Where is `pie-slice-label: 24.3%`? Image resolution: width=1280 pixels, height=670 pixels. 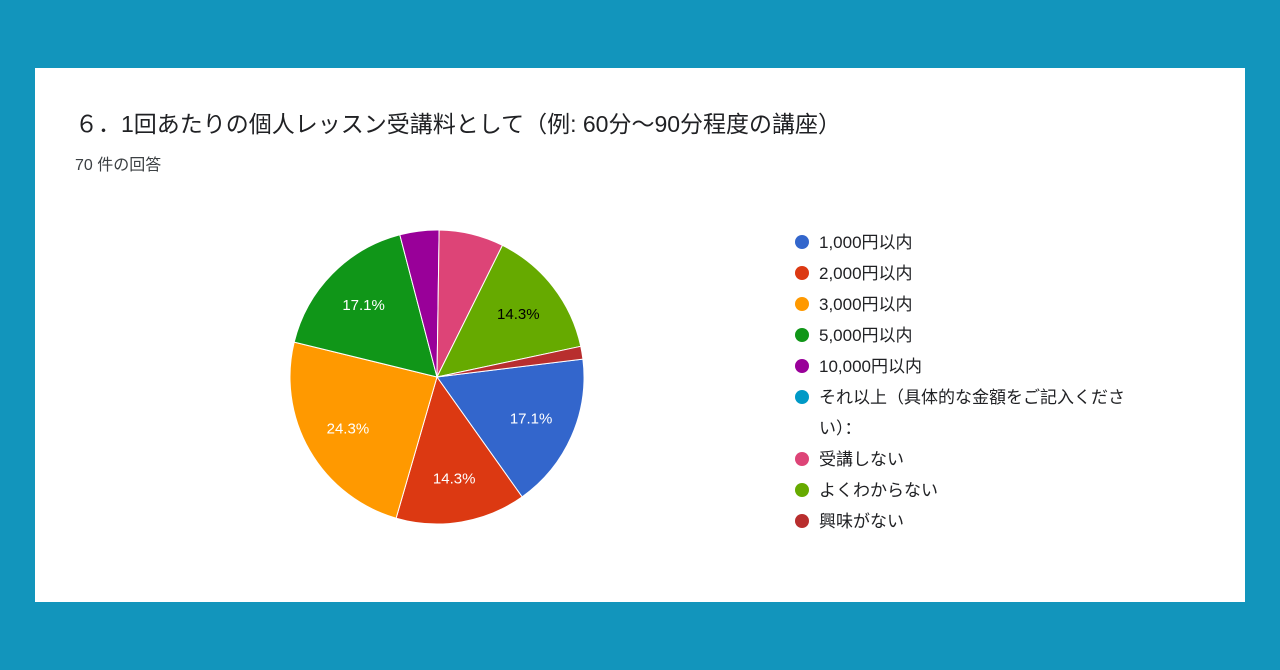 pie-slice-label: 24.3% is located at coordinates (348, 428).